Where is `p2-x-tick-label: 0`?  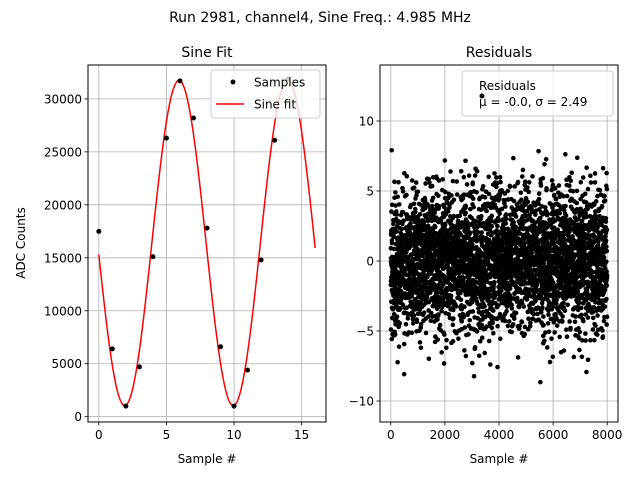
p2-x-tick-label: 0 is located at coordinates (391, 435).